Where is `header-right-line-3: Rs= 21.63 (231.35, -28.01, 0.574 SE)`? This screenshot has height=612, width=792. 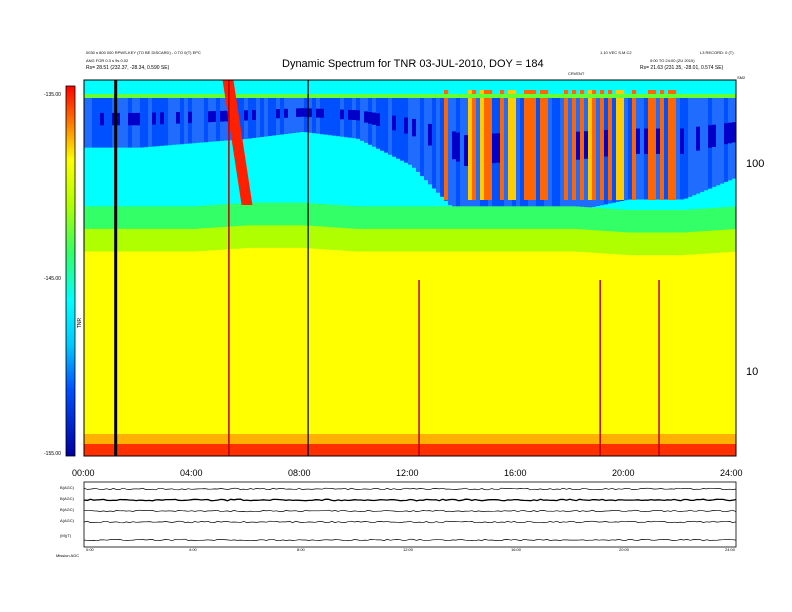 header-right-line-3: Rs= 21.63 (231.35, -28.01, 0.574 SE) is located at coordinates (682, 68).